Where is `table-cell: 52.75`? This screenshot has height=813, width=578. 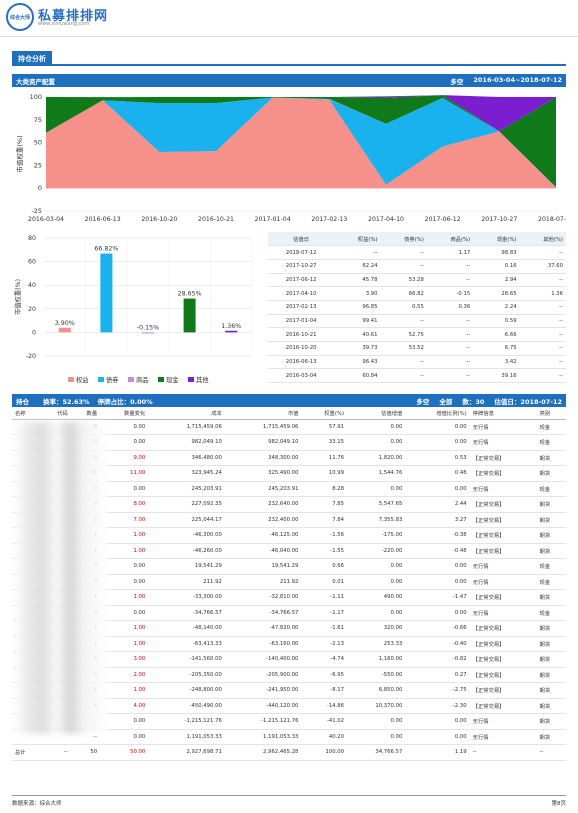
table-cell: 52.75 is located at coordinates (403, 334).